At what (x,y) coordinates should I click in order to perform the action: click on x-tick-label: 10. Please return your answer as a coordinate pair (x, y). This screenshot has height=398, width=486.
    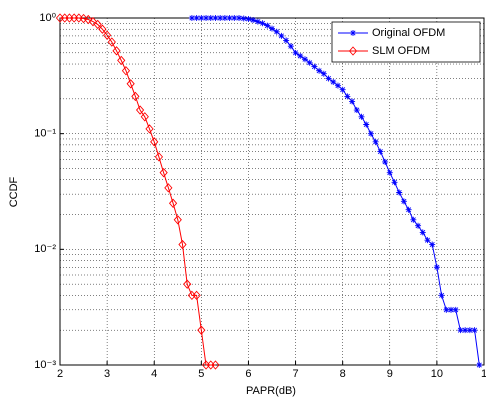
    Looking at the image, I should click on (437, 374).